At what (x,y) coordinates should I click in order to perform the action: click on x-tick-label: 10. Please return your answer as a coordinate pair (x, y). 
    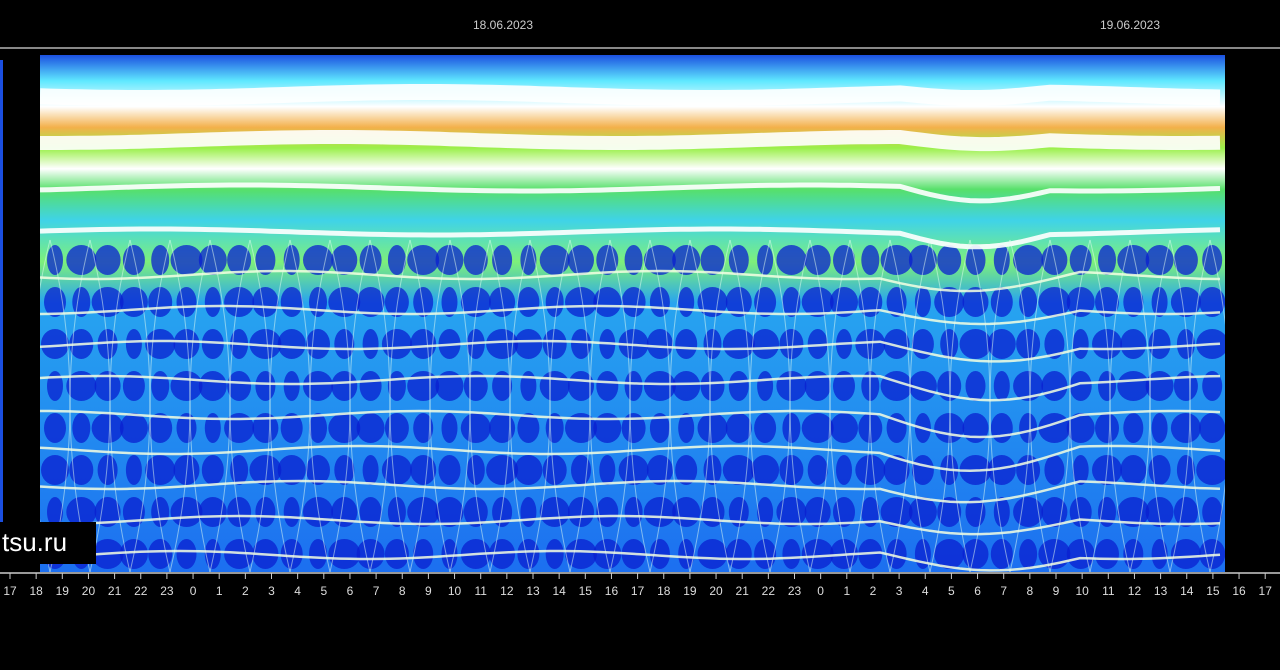
    Looking at the image, I should click on (455, 591).